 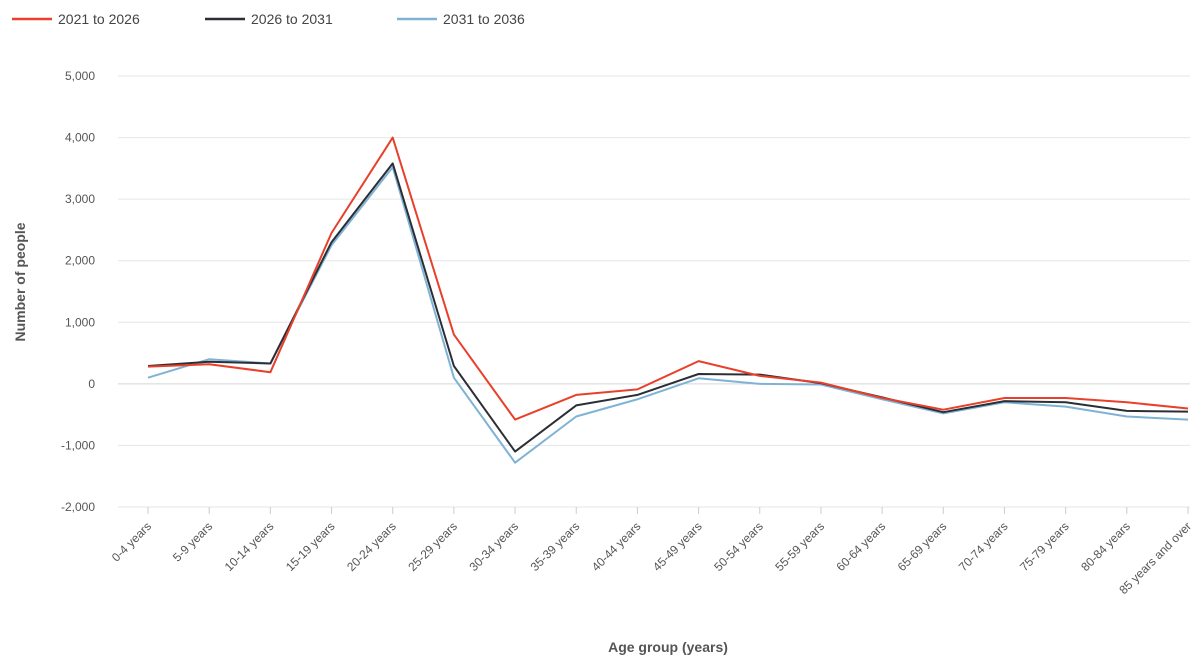 I want to click on y-tick-label: 0, so click(x=91, y=384).